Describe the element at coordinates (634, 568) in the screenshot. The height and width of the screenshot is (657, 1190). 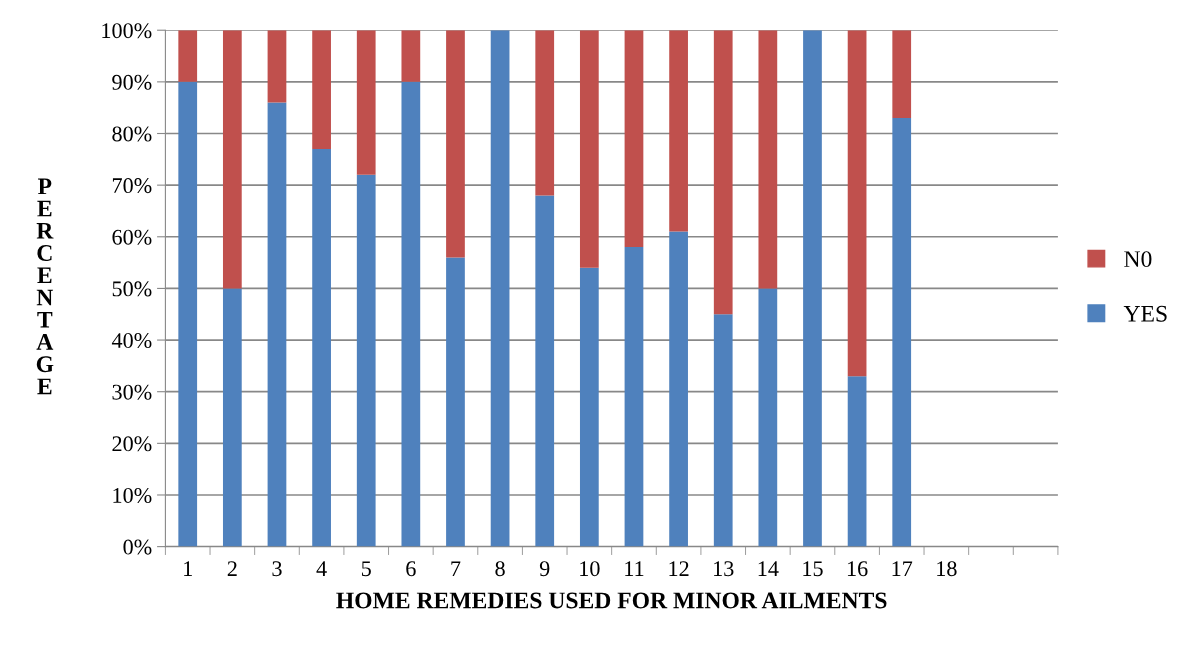
I see `x-tick-label: 11` at that location.